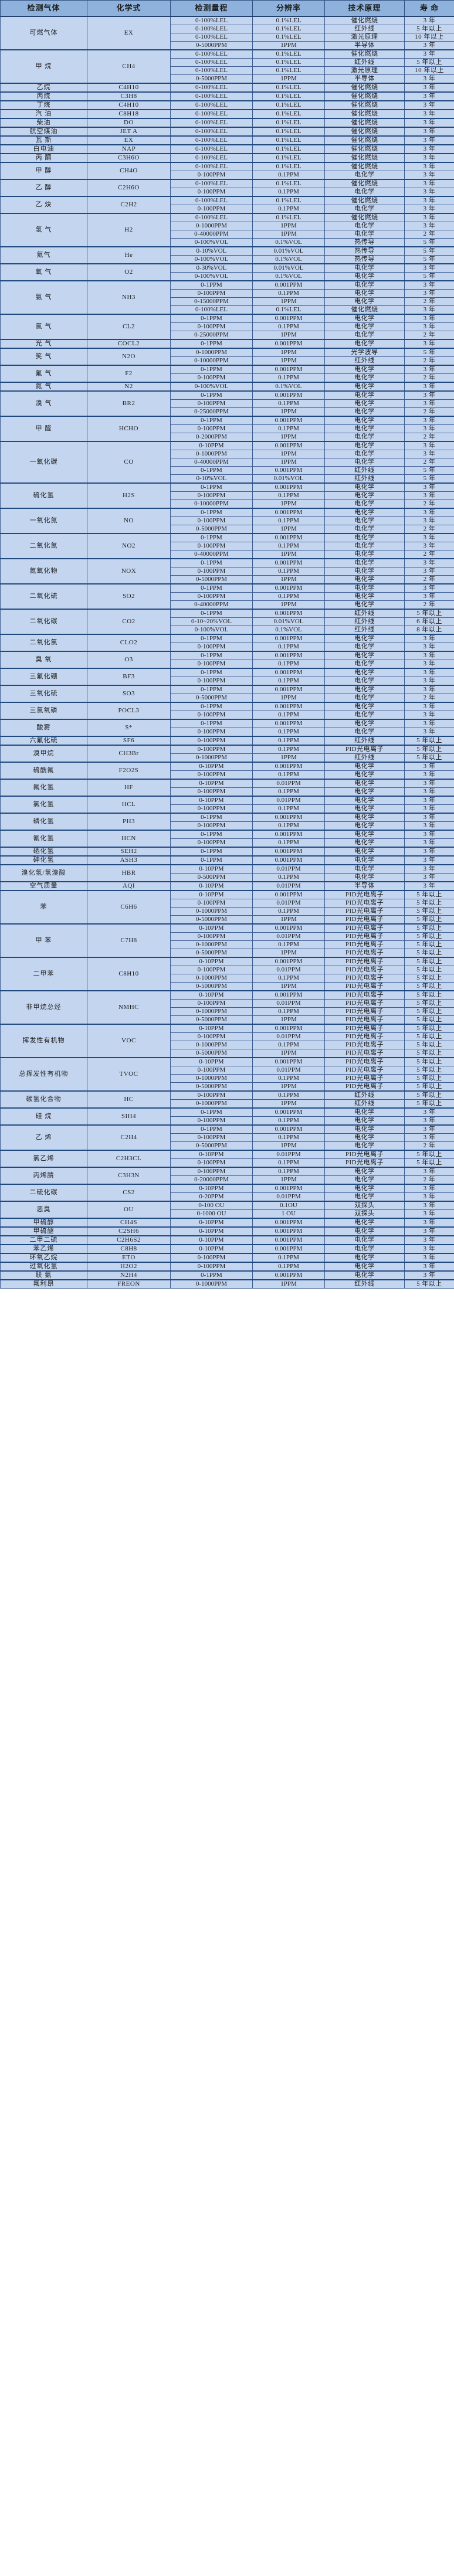  Describe the element at coordinates (227, 374) in the screenshot. I see `table-row: 氟 气 F2 0-1PPM 0.001PPM 电化学 3 年` at that location.